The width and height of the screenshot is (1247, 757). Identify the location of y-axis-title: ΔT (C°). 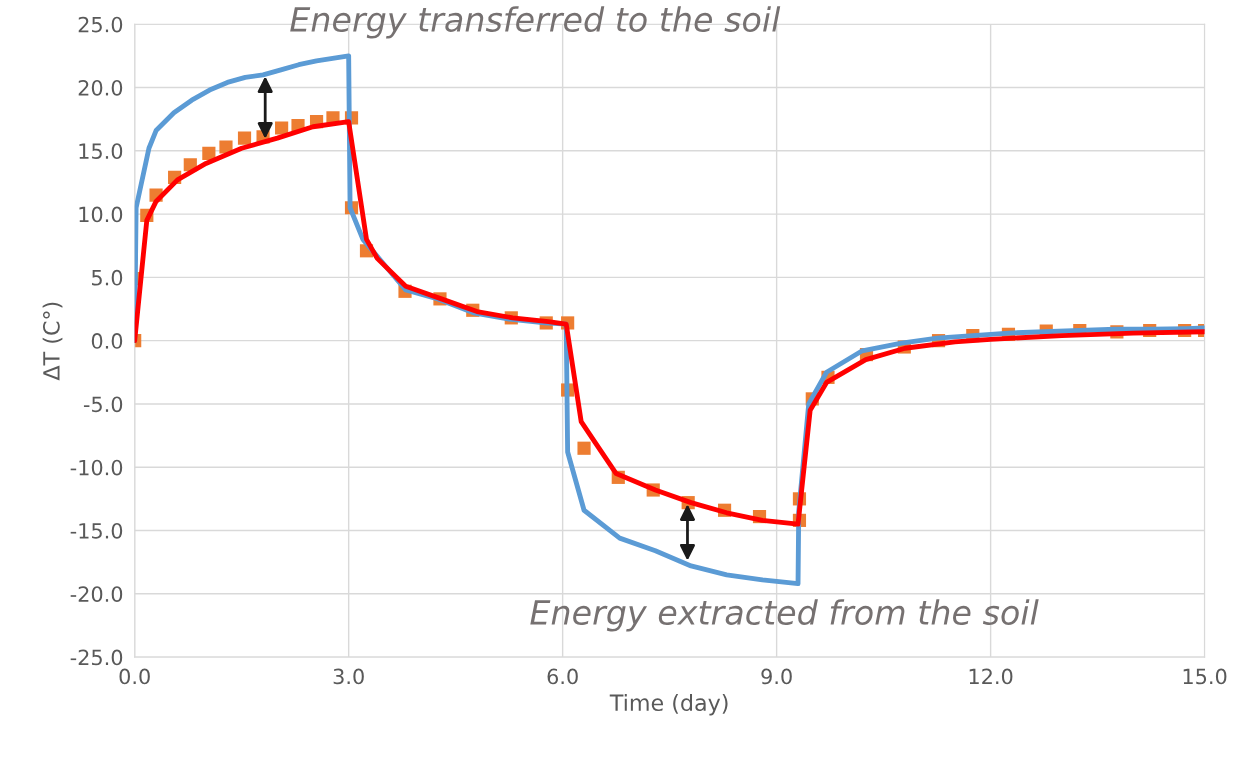
(52, 341).